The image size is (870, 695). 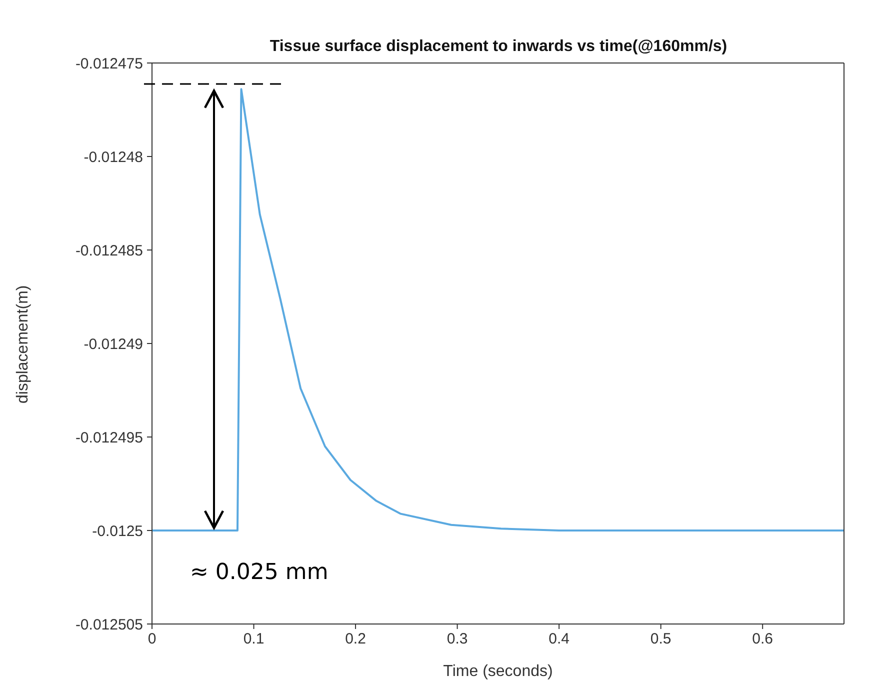 What do you see at coordinates (259, 573) in the screenshot?
I see `annotation: ≈ 0.025 mm` at bounding box center [259, 573].